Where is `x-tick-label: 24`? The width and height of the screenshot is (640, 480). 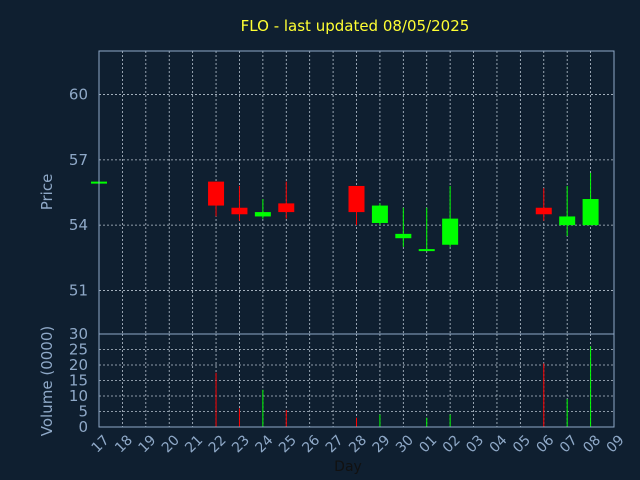
x-tick-label: 24 is located at coordinates (265, 444).